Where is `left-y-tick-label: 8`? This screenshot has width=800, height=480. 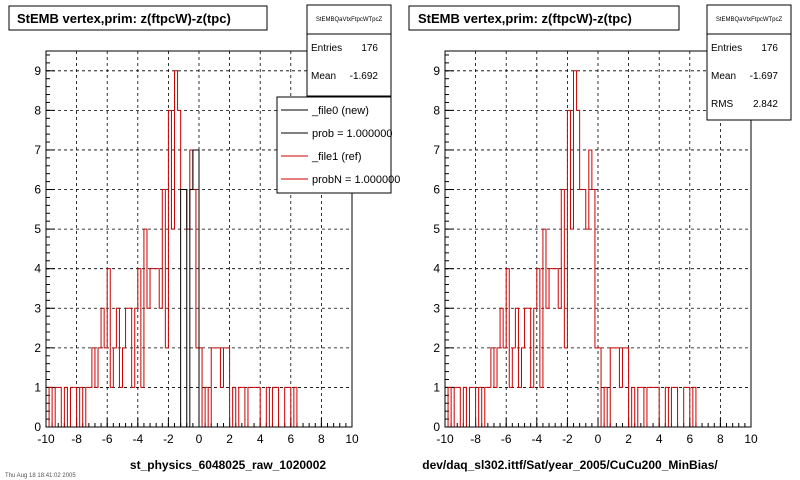 left-y-tick-label: 8 is located at coordinates (37, 110).